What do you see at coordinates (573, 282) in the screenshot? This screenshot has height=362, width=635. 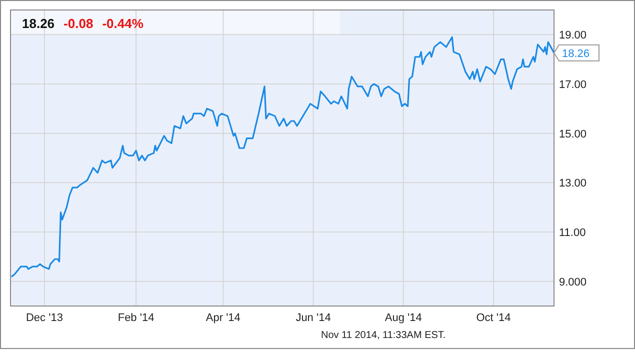 I see `y-tick-label: 9.000` at bounding box center [573, 282].